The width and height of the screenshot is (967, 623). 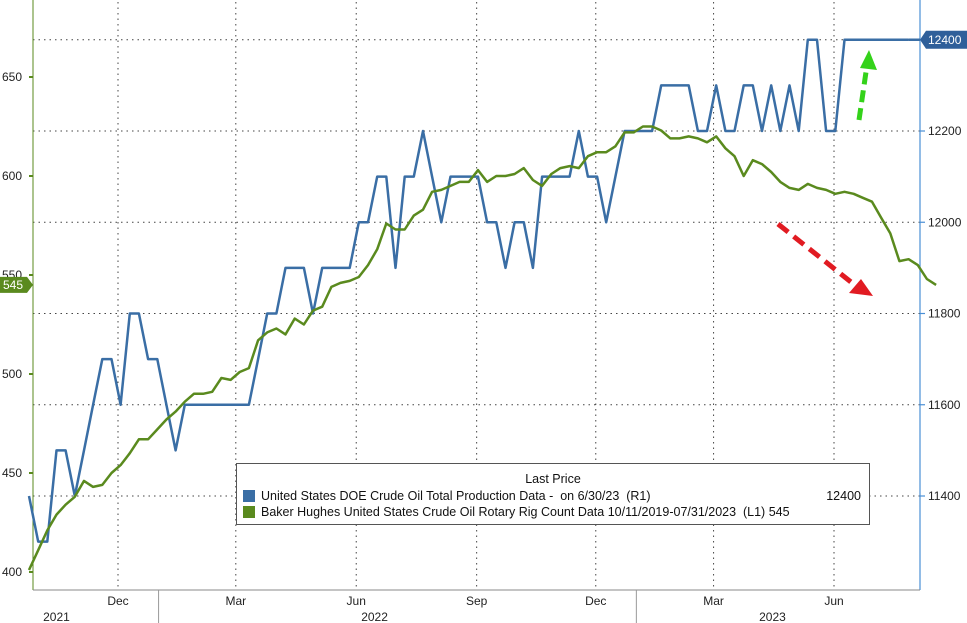 I want to click on x-month-label: Sep, so click(x=477, y=601).